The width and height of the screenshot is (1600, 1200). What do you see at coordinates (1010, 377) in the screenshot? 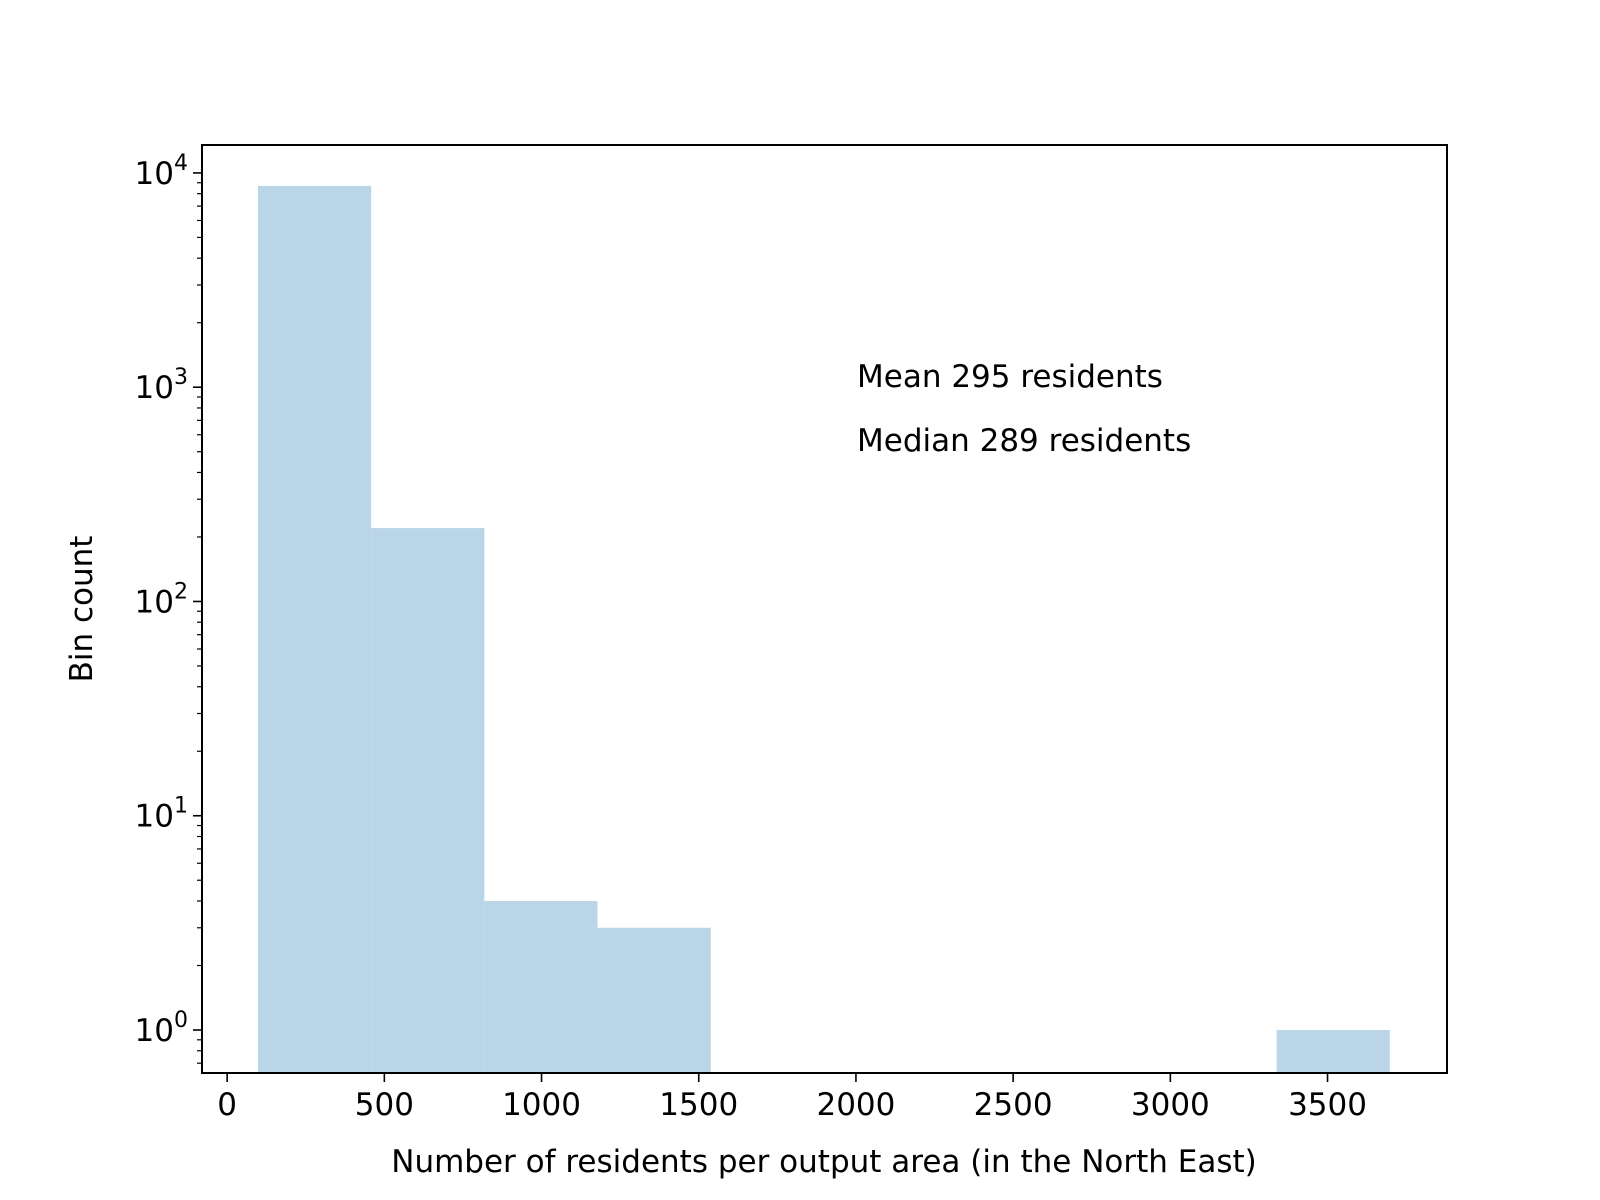
I see `annotation-mean: Mean 295 residents` at bounding box center [1010, 377].